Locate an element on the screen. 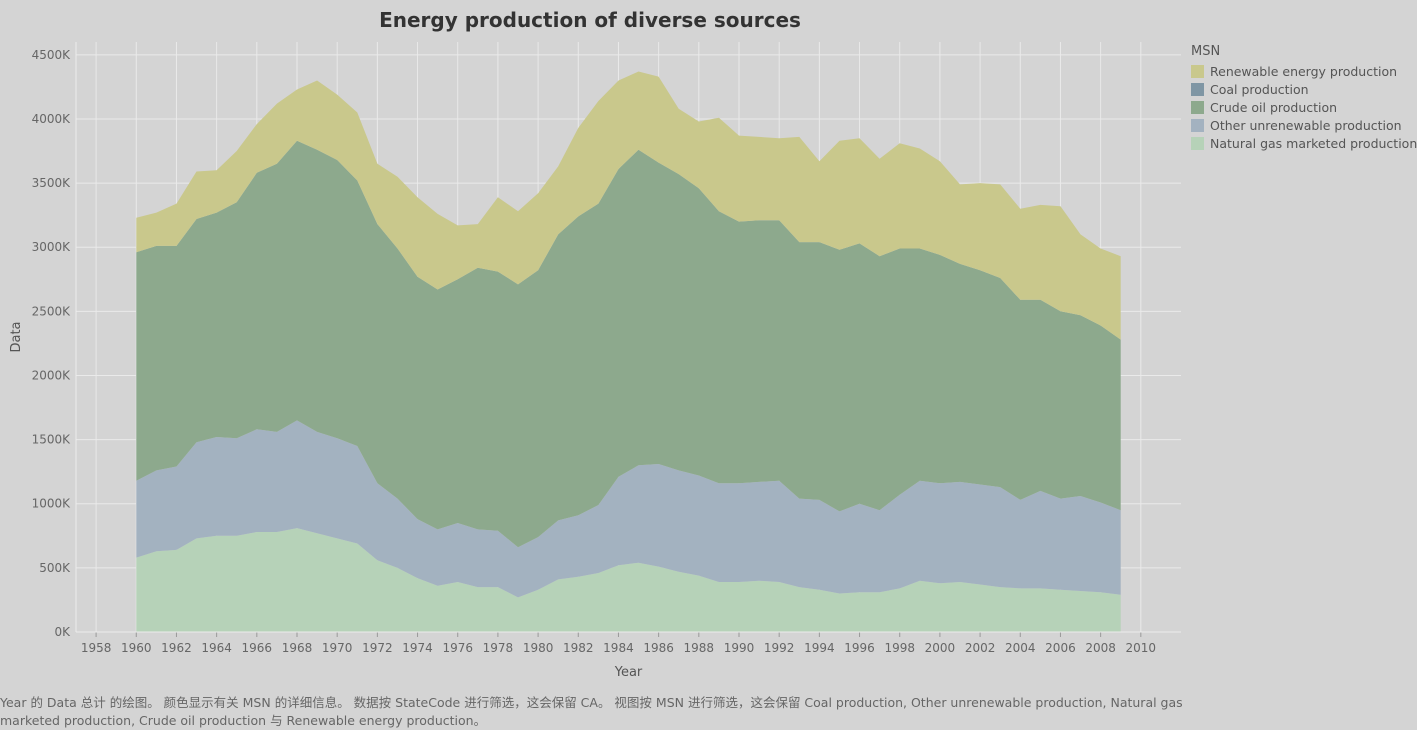 The height and width of the screenshot is (730, 1417). legend-item: Renewable energy production is located at coordinates (1304, 71).